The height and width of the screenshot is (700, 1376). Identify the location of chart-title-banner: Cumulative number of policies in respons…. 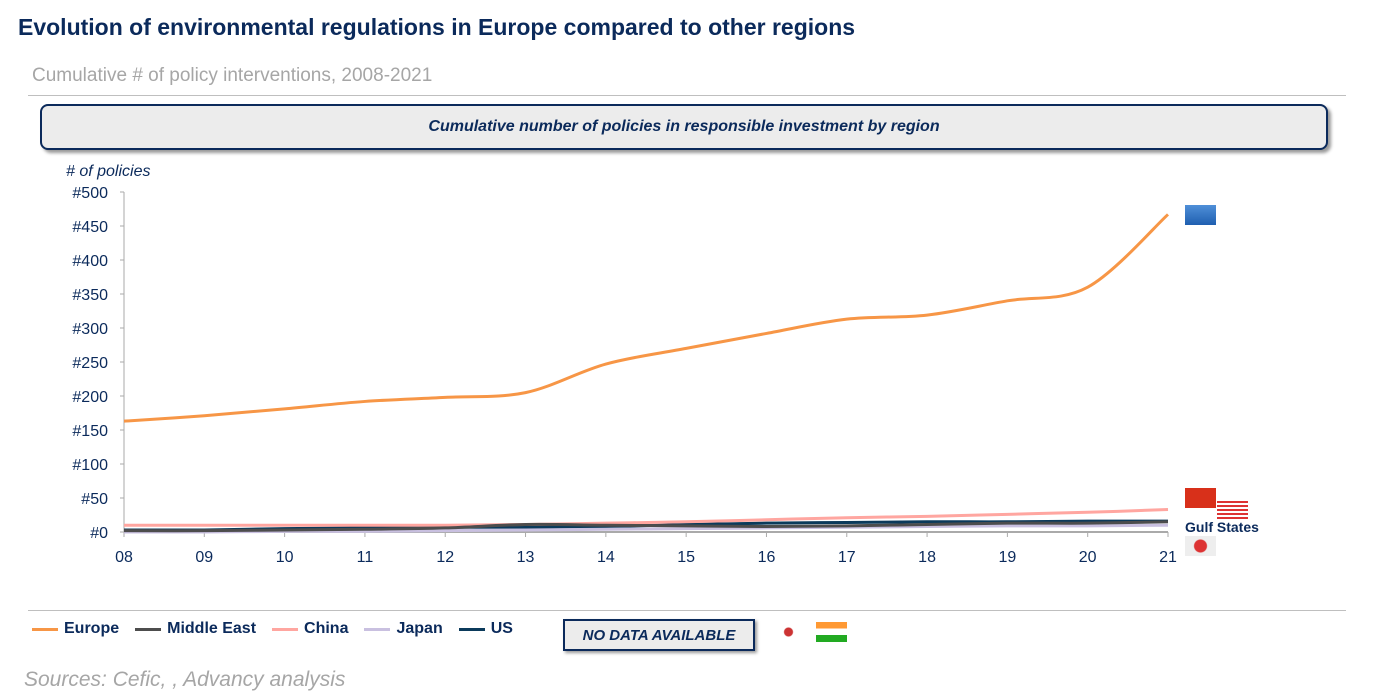
(684, 127).